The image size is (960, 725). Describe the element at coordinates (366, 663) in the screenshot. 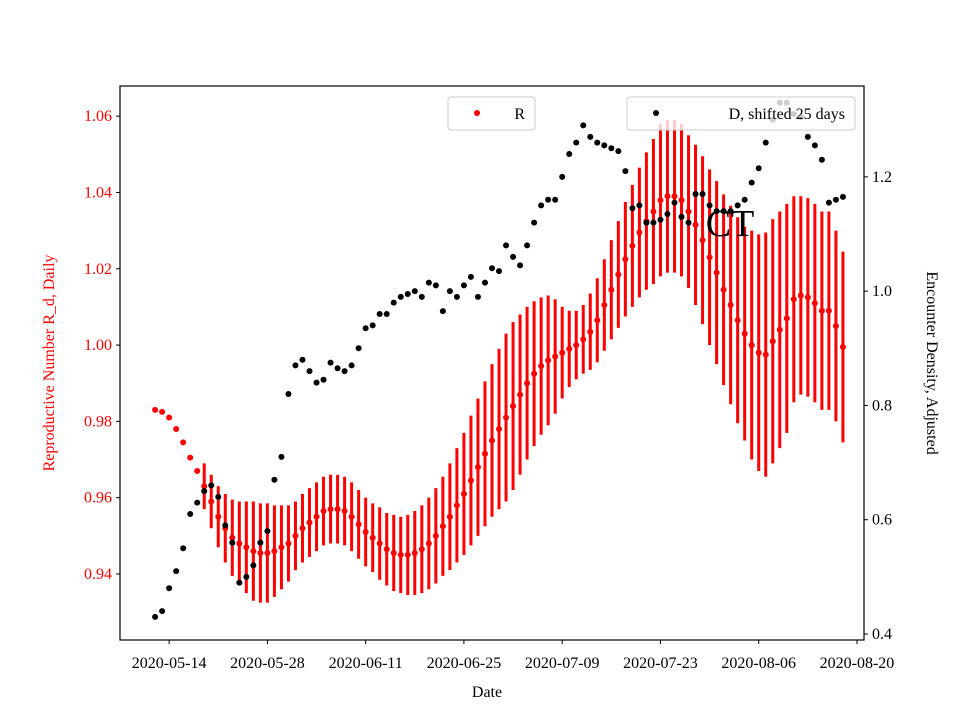

I see `x-tick-label: 2020-06-11` at that location.